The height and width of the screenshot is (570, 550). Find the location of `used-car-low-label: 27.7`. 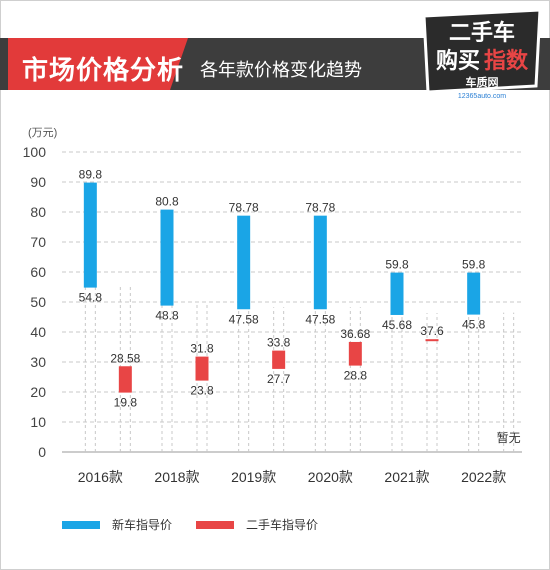

used-car-low-label: 27.7 is located at coordinates (279, 379).